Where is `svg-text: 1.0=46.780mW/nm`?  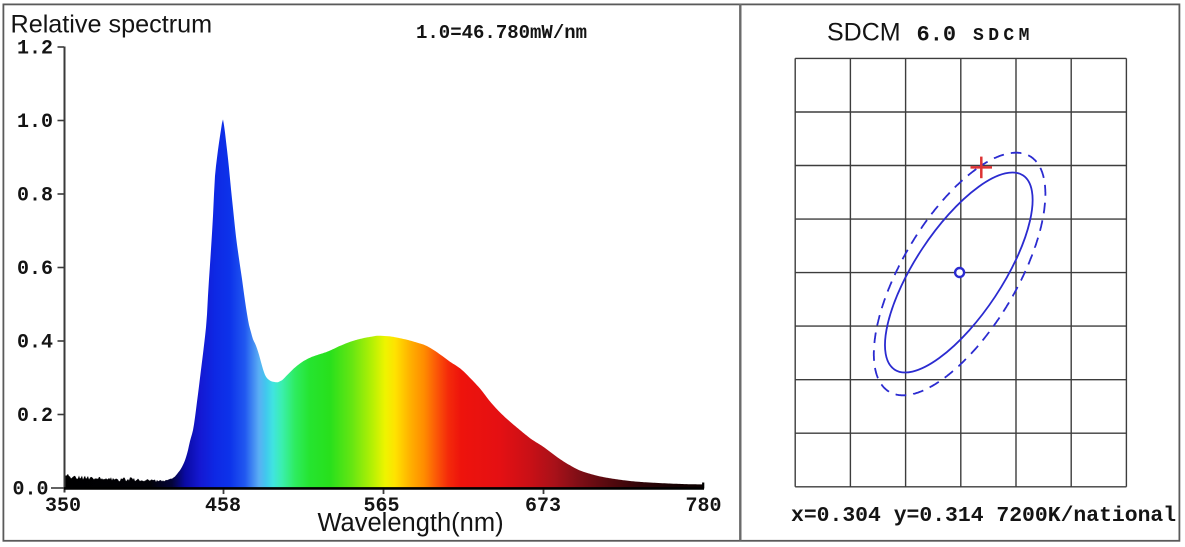 svg-text: 1.0=46.780mW/nm is located at coordinates (501, 33).